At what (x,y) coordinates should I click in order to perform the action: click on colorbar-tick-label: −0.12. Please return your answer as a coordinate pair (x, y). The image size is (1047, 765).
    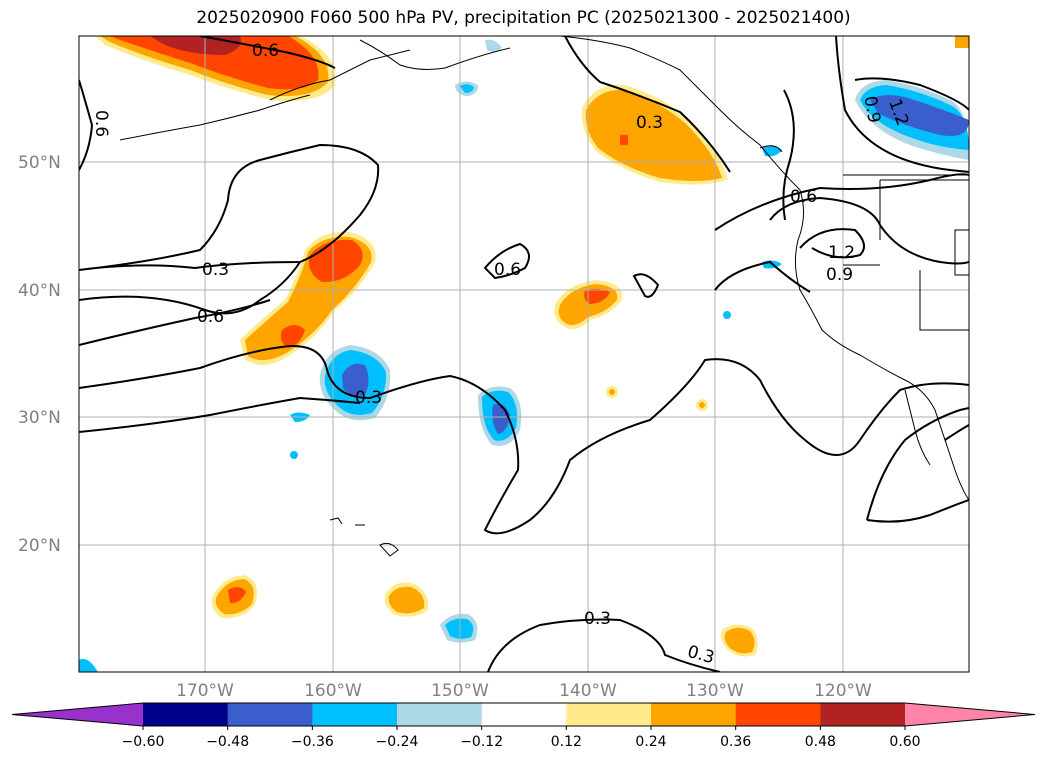
    Looking at the image, I should click on (481, 742).